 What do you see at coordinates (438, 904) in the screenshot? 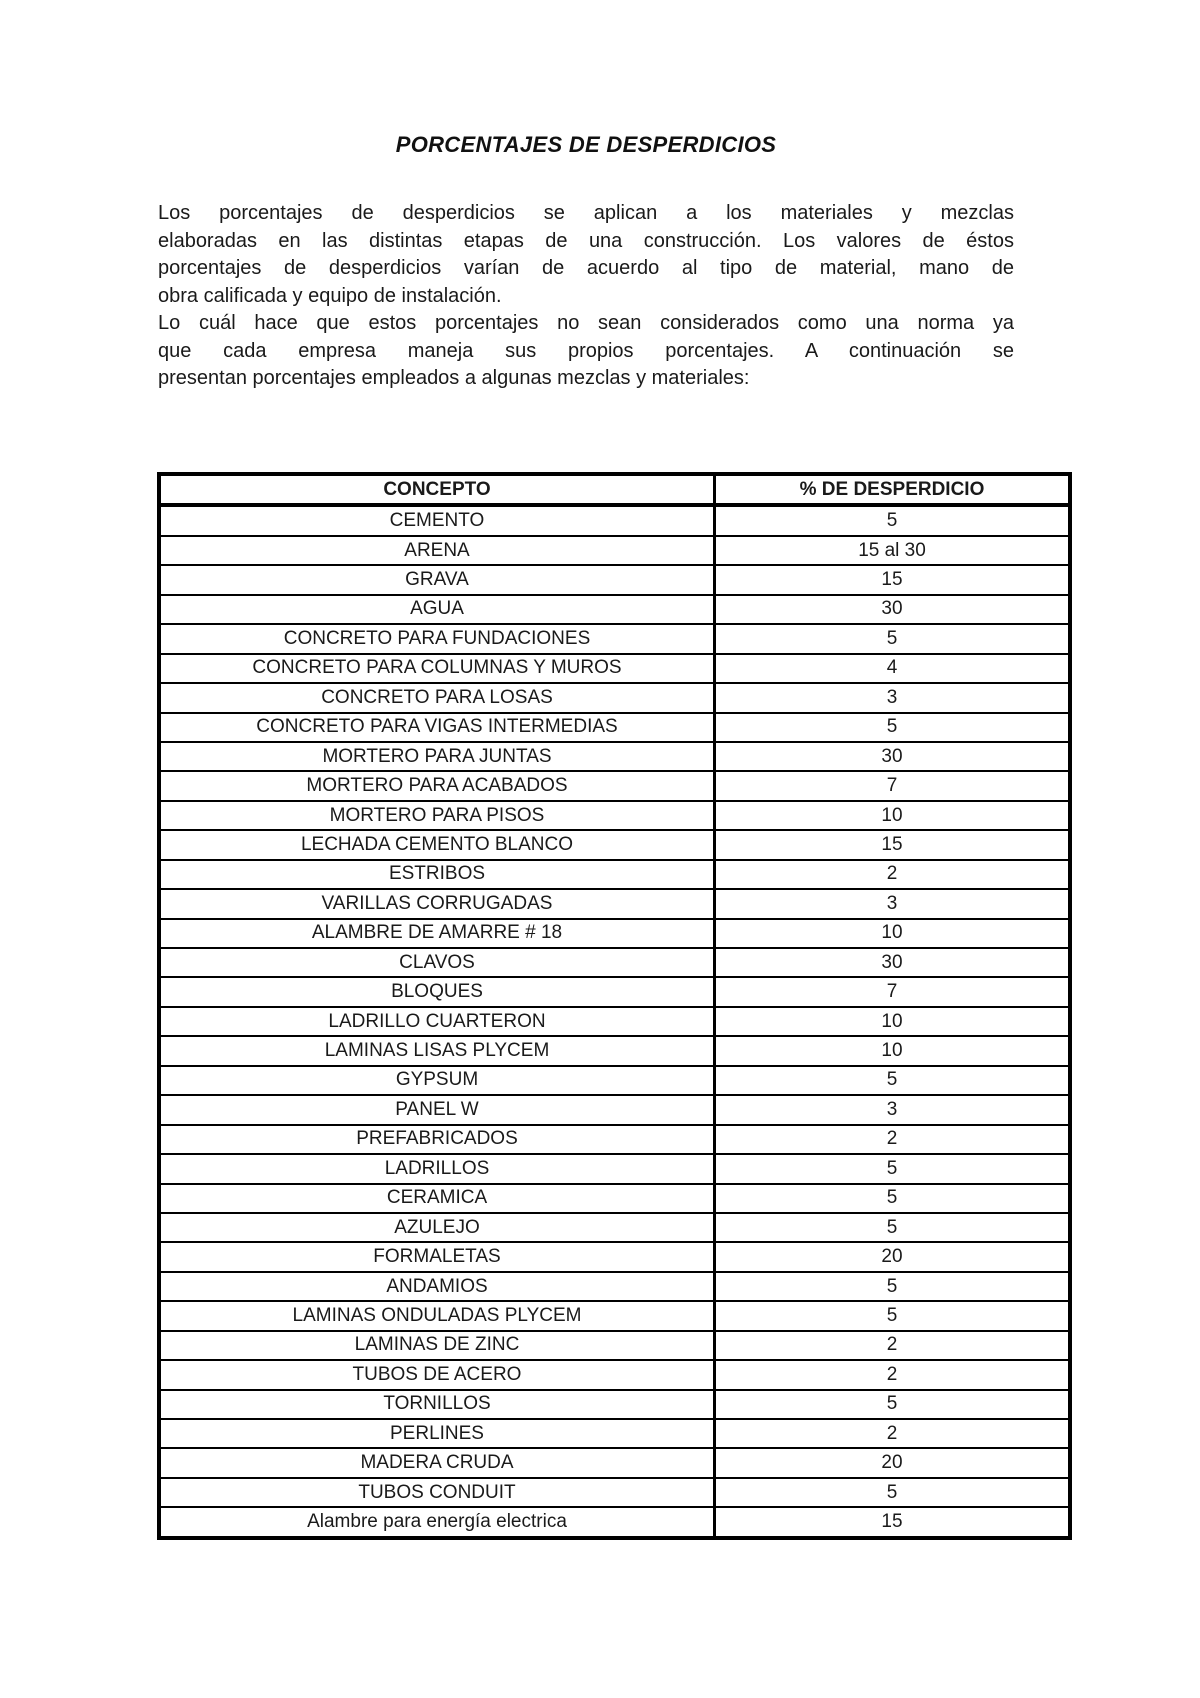
I see `concept-cell: VARILLAS CORRUGADAS` at bounding box center [438, 904].